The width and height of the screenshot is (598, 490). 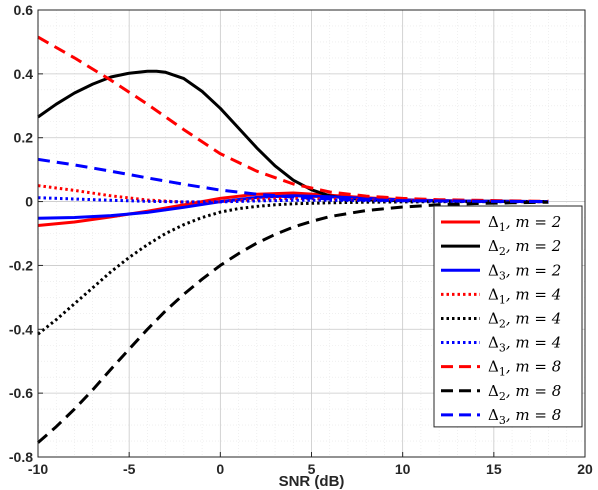 What do you see at coordinates (524, 392) in the screenshot?
I see `legend-label: Δ2, m = 8` at bounding box center [524, 392].